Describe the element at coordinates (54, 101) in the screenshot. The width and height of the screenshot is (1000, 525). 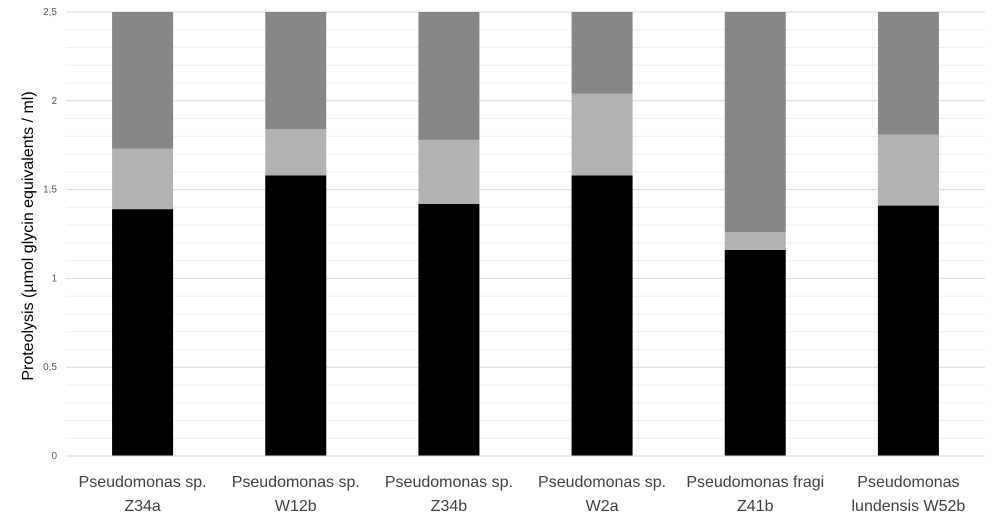
I see `y-tick-label: 2` at that location.